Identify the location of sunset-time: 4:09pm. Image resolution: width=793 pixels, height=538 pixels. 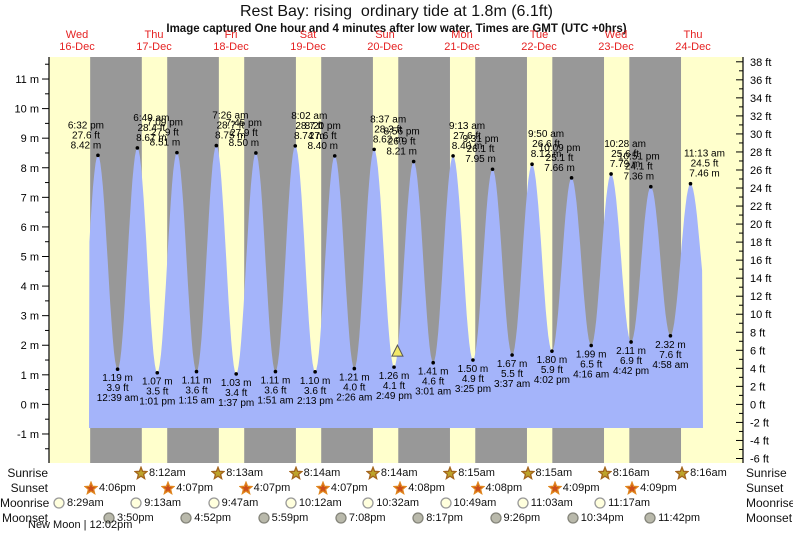
(658, 488).